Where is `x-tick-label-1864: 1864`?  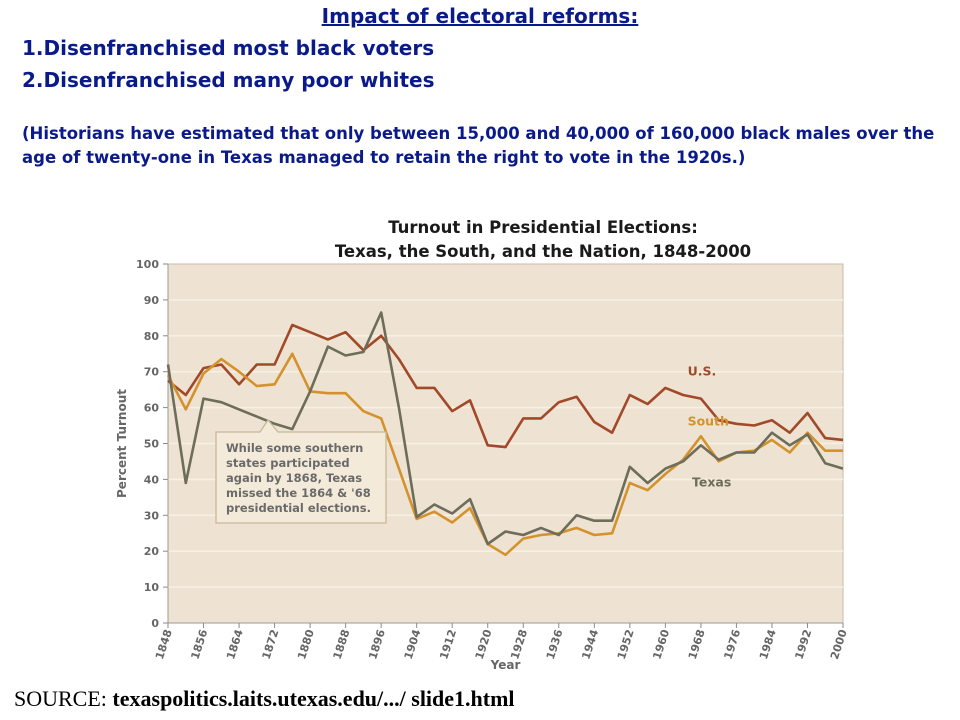
x-tick-label-1864: 1864 is located at coordinates (235, 644).